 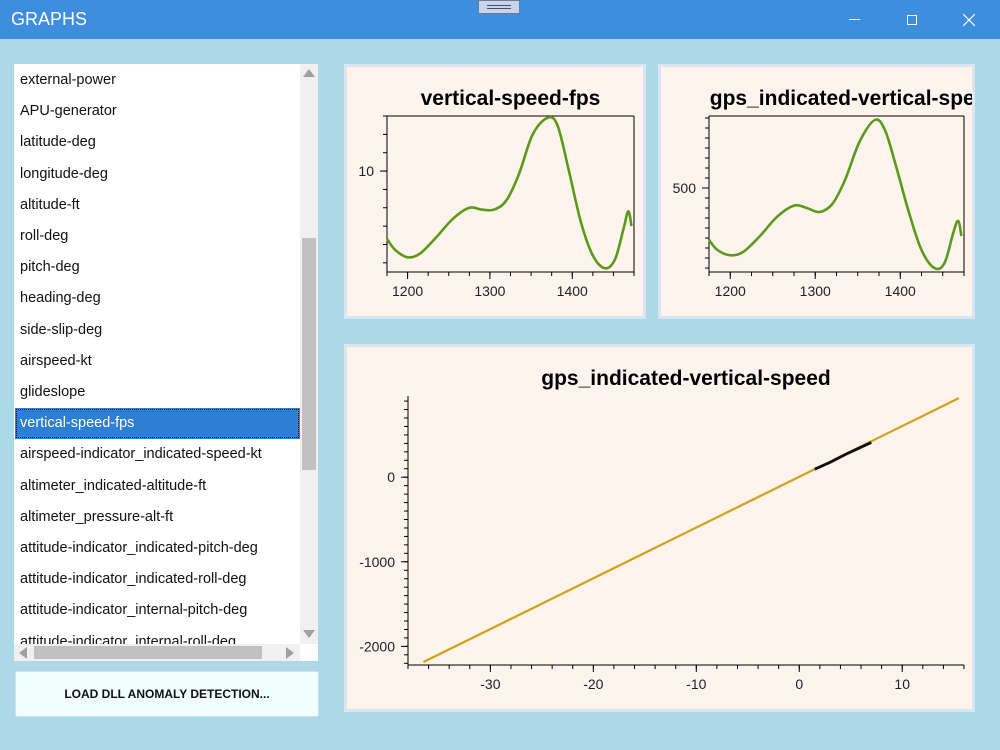 I want to click on list-item: roll-deg, so click(x=44, y=236).